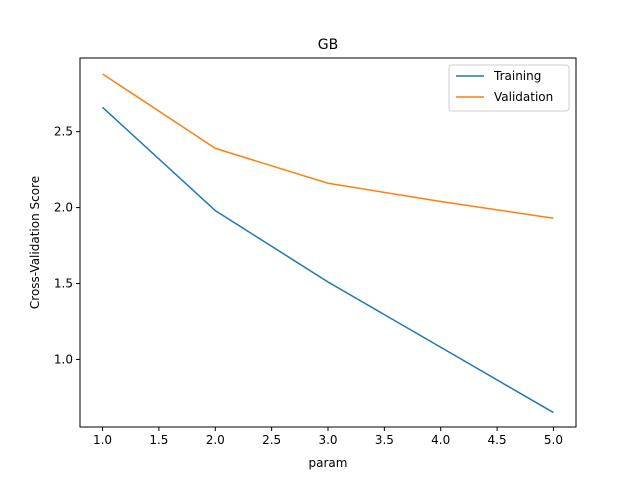 This screenshot has width=640, height=480. I want to click on y-axis-label: Cross-Validation Score, so click(35, 242).